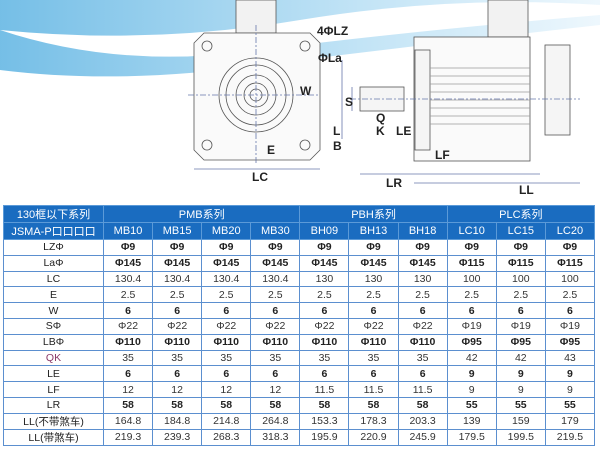  What do you see at coordinates (422, 437) in the screenshot?
I see `table-cell: 245.9` at bounding box center [422, 437].